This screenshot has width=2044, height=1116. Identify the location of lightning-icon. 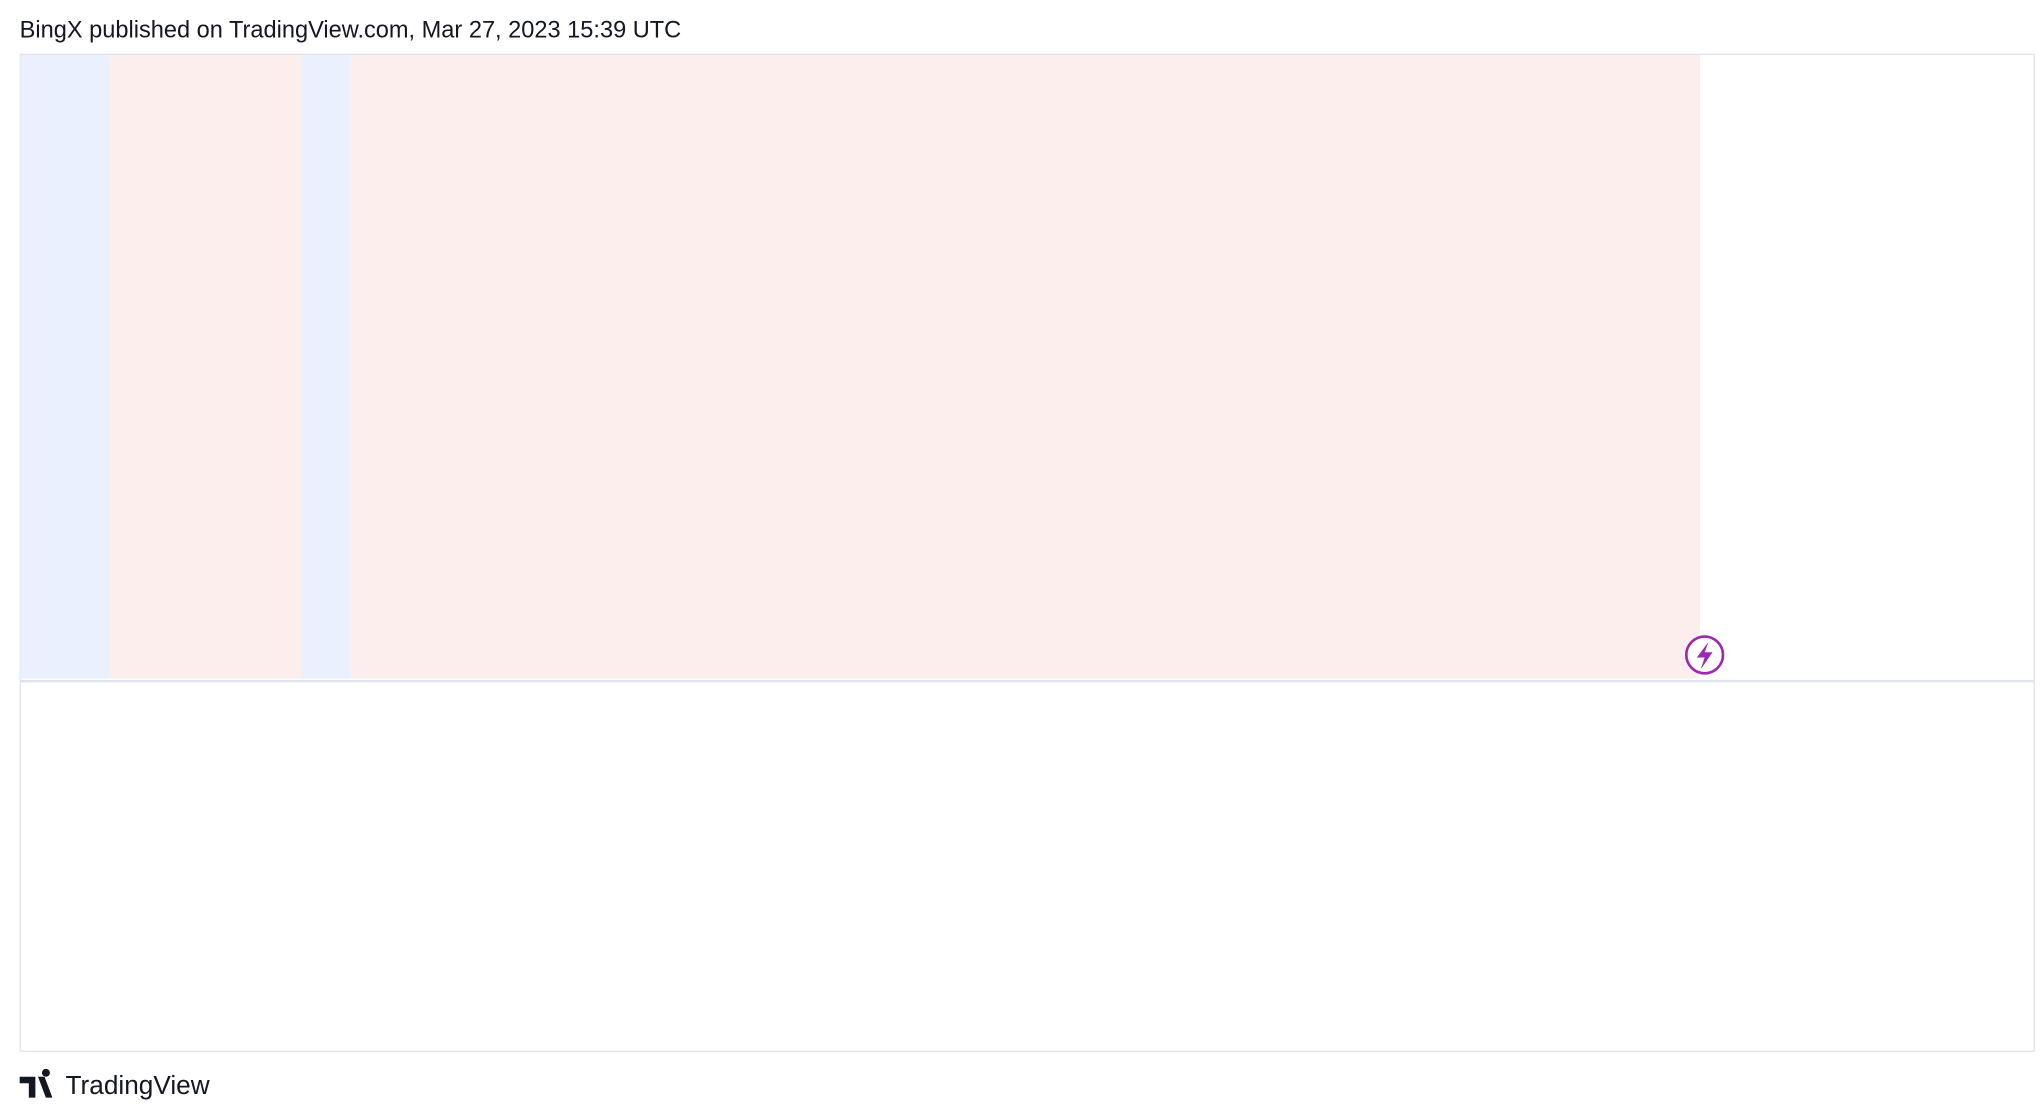
(1704, 655).